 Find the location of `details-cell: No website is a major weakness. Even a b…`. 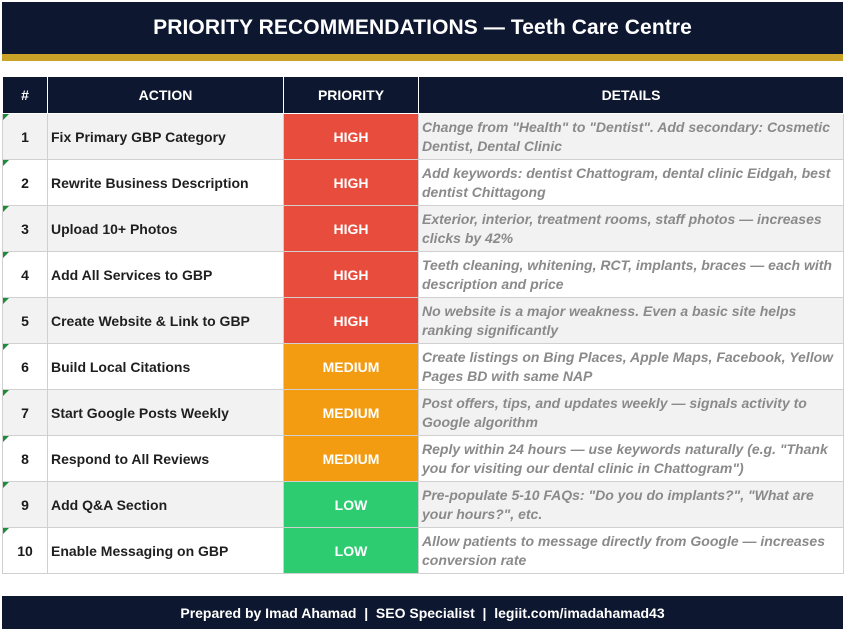

details-cell: No website is a major weakness. Even a b… is located at coordinates (631, 320).